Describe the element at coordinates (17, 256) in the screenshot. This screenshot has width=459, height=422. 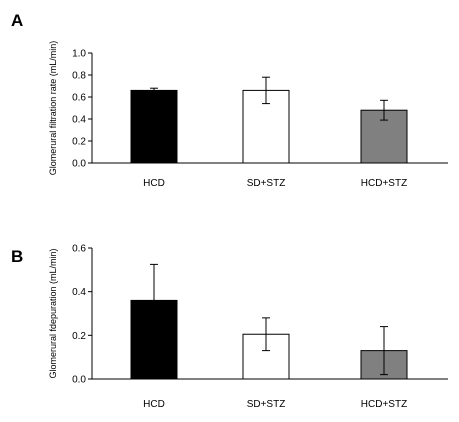
I see `panel-letter: B` at that location.